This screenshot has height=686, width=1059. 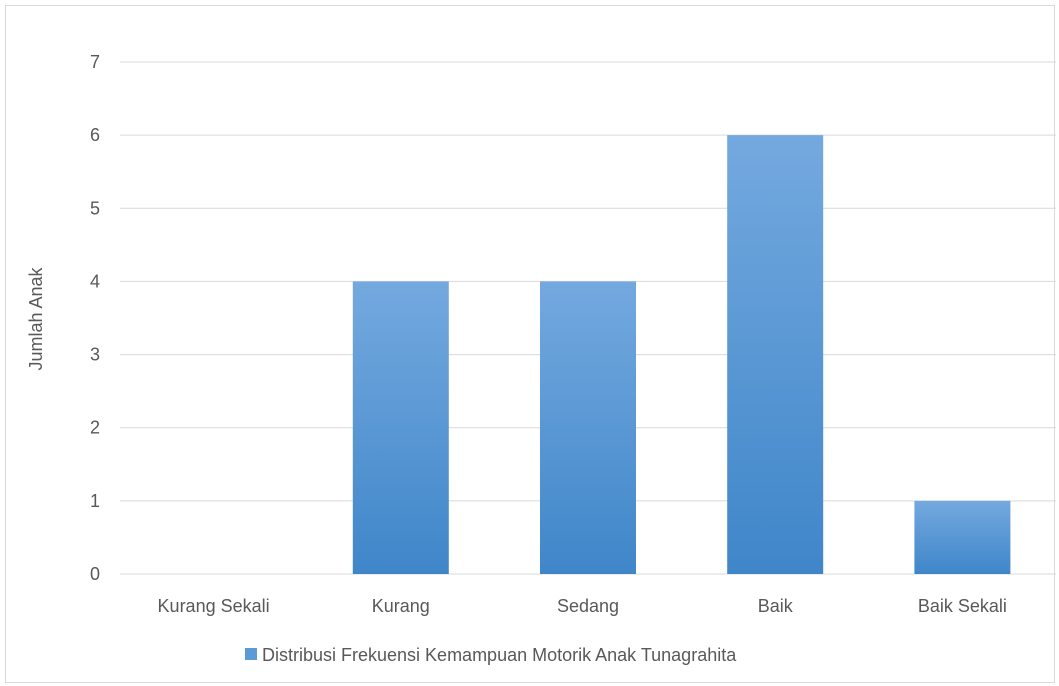 What do you see at coordinates (36, 318) in the screenshot?
I see `y-axis-title: Jumlah Anak` at bounding box center [36, 318].